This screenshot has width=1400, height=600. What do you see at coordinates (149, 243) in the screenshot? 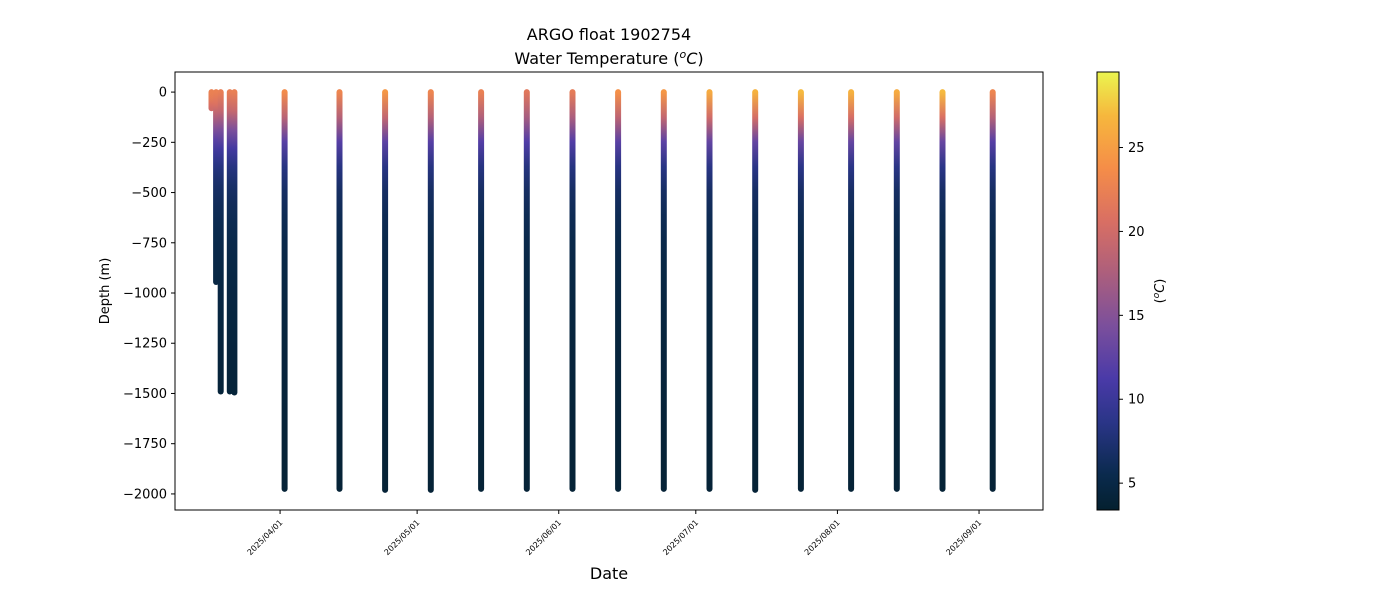
I see `y-tick-label: −750` at bounding box center [149, 243].